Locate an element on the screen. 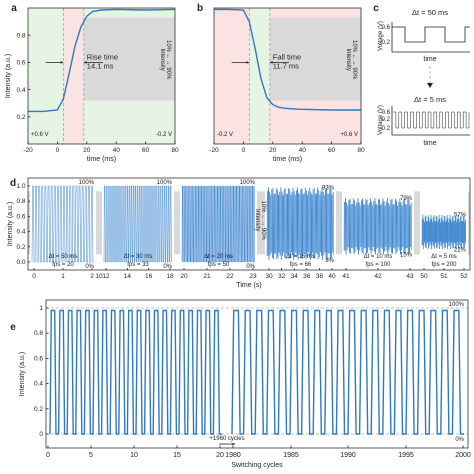  shade-left-top is located at coordinates (46, 13).